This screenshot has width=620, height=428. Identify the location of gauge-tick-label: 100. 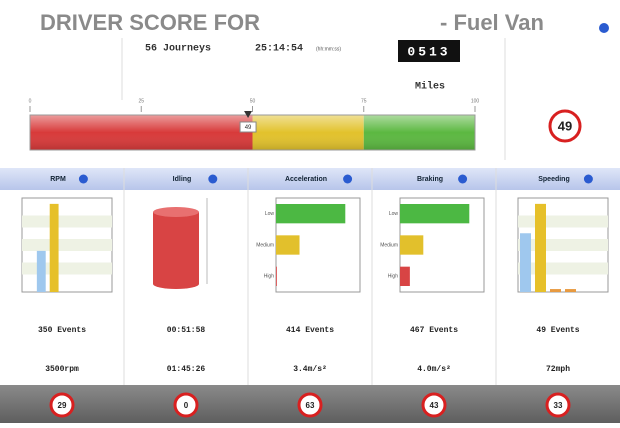
(475, 101).